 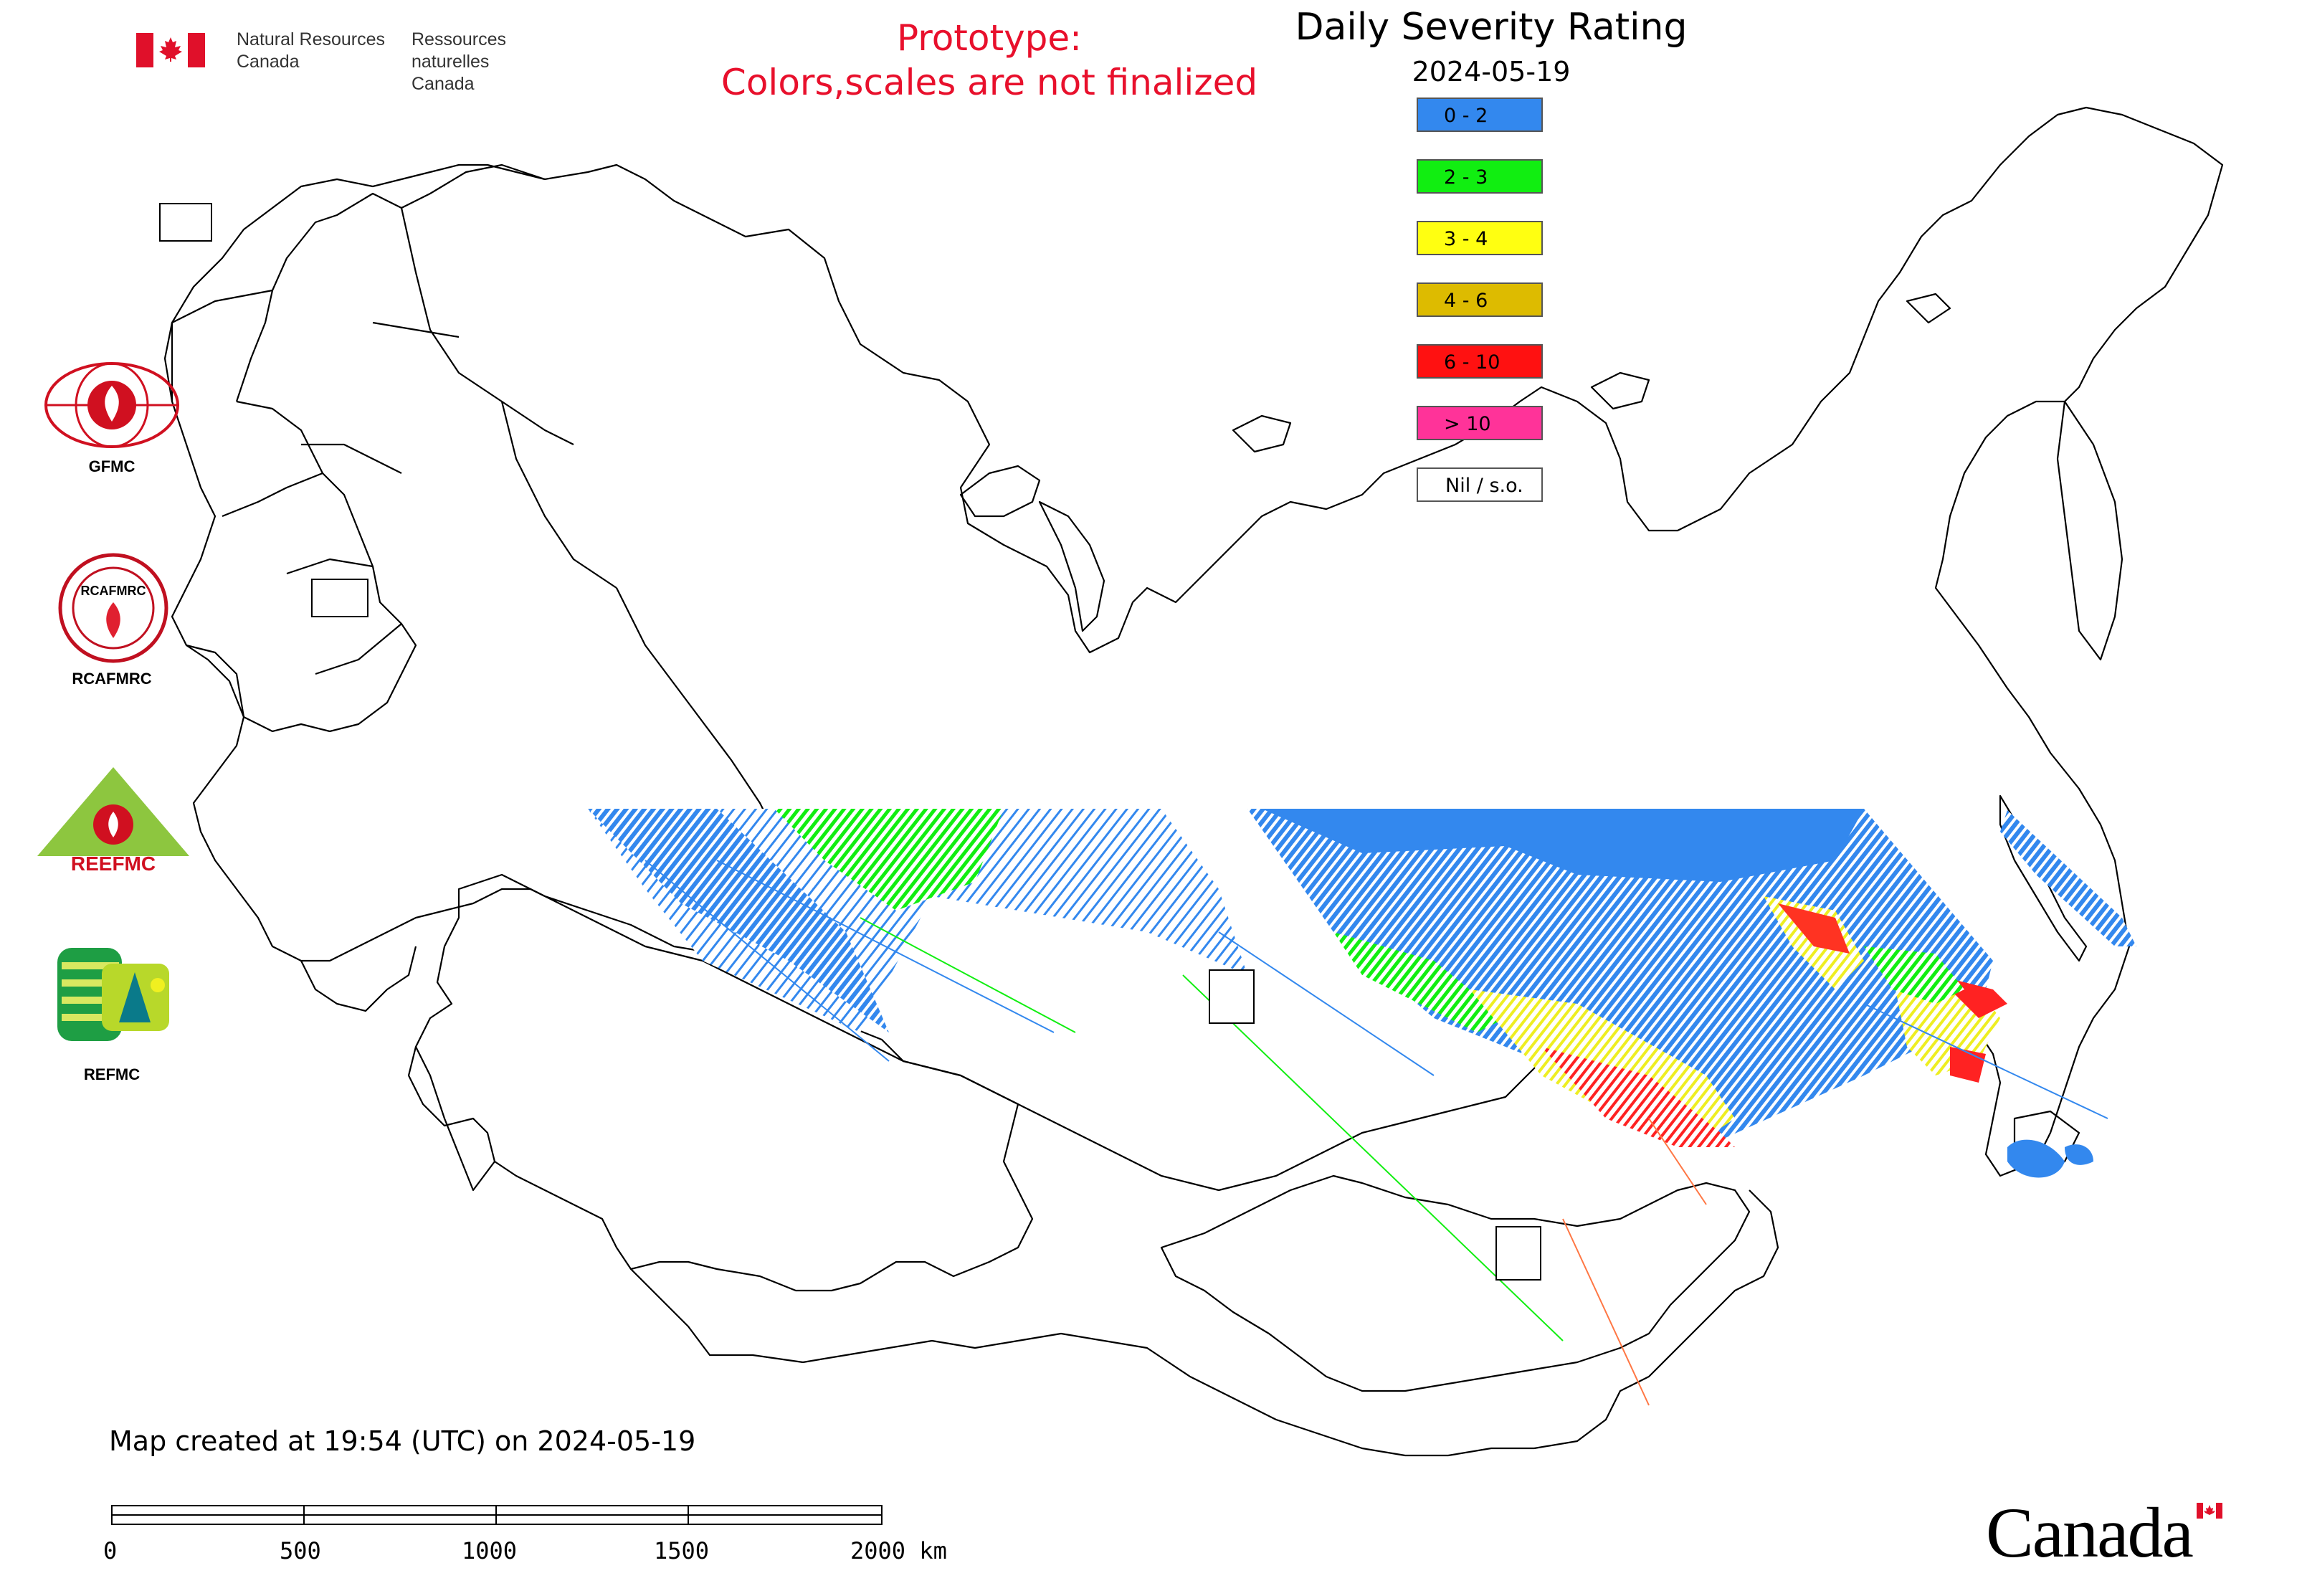 What do you see at coordinates (359, 979) in the screenshot?
I see `outline-caucasus` at bounding box center [359, 979].